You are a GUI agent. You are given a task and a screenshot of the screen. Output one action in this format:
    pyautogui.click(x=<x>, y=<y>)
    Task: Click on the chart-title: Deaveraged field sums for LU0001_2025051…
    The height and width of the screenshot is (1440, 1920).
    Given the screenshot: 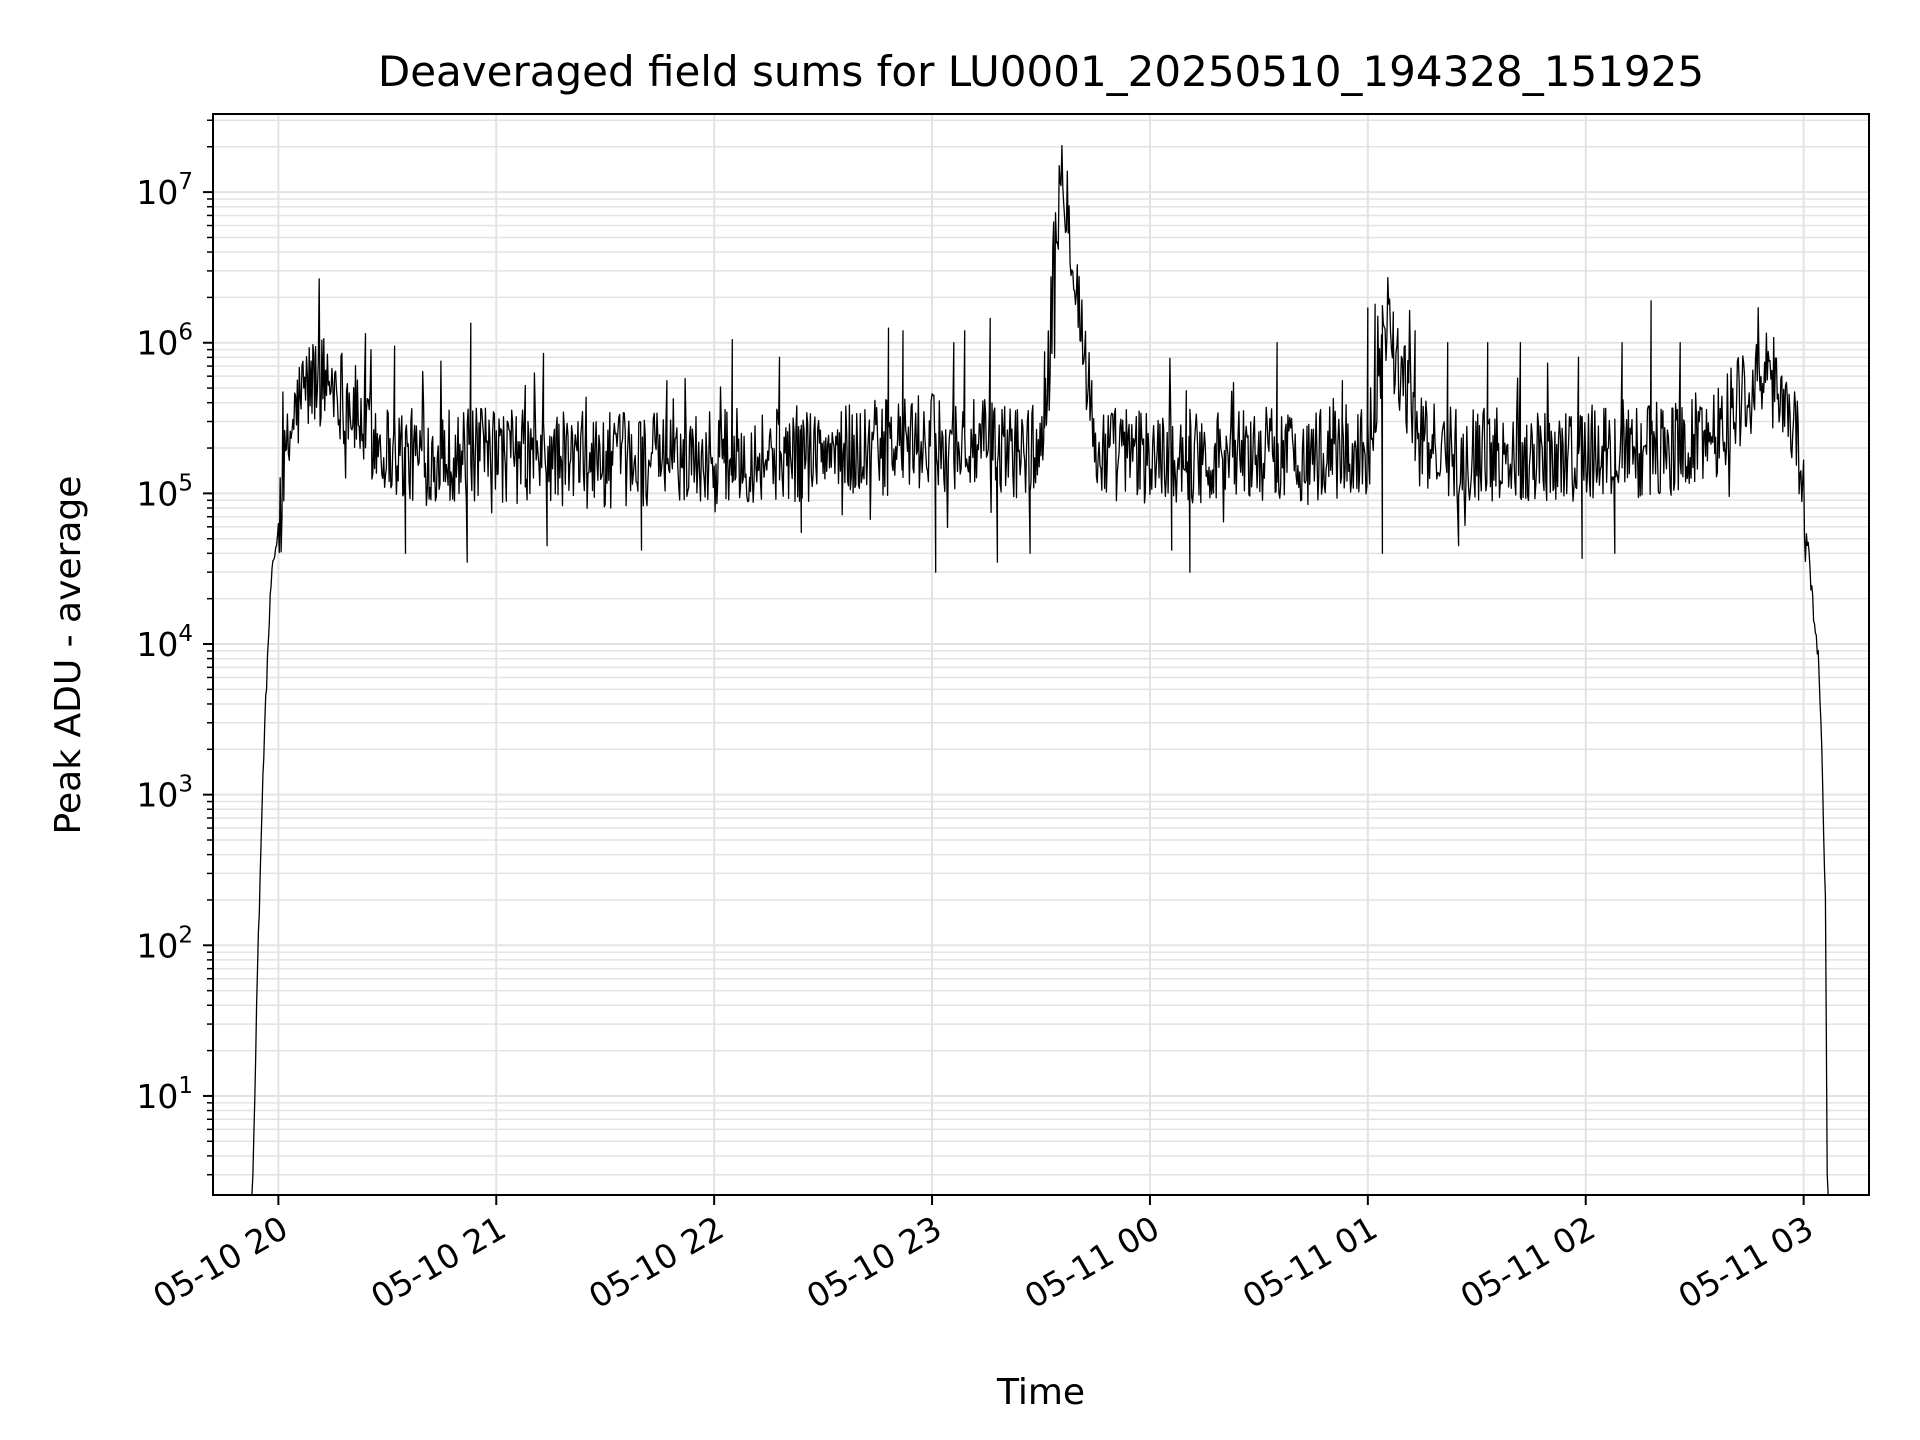 What is the action you would take?
    pyautogui.click(x=1041, y=71)
    